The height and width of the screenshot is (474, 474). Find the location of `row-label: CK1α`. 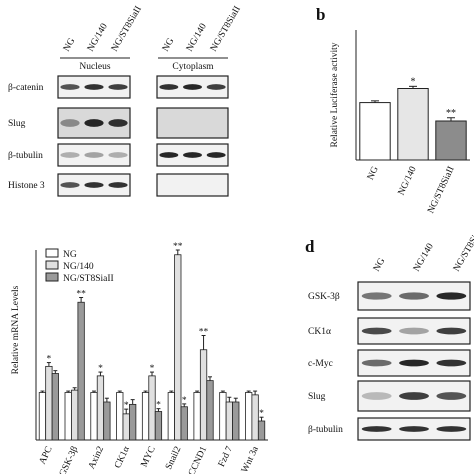

row-label: CK1α is located at coordinates (319, 332).